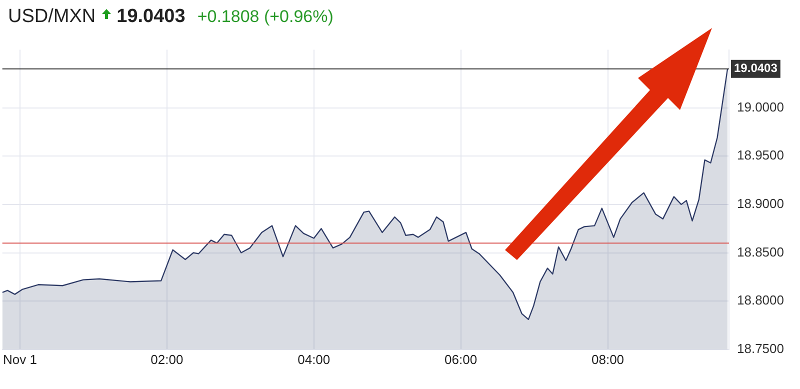 Image resolution: width=800 pixels, height=389 pixels. I want to click on chart-title: USD/MXN, so click(52, 17).